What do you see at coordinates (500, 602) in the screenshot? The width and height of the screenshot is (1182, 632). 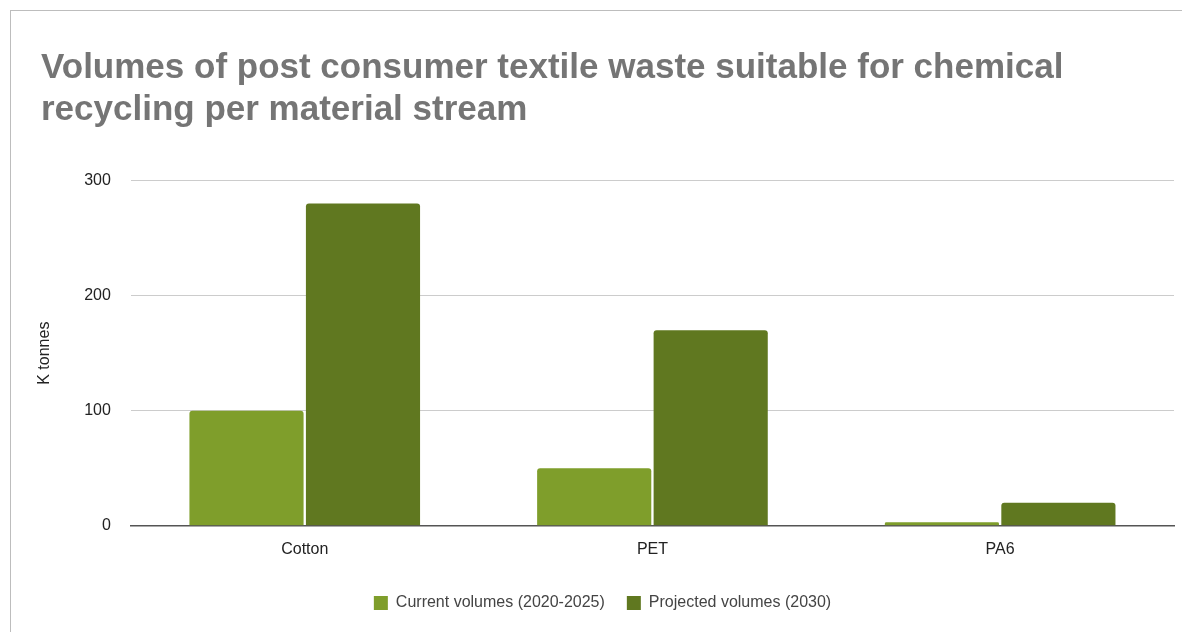 I see `legend-label: Current volumes (2020-2025)` at bounding box center [500, 602].